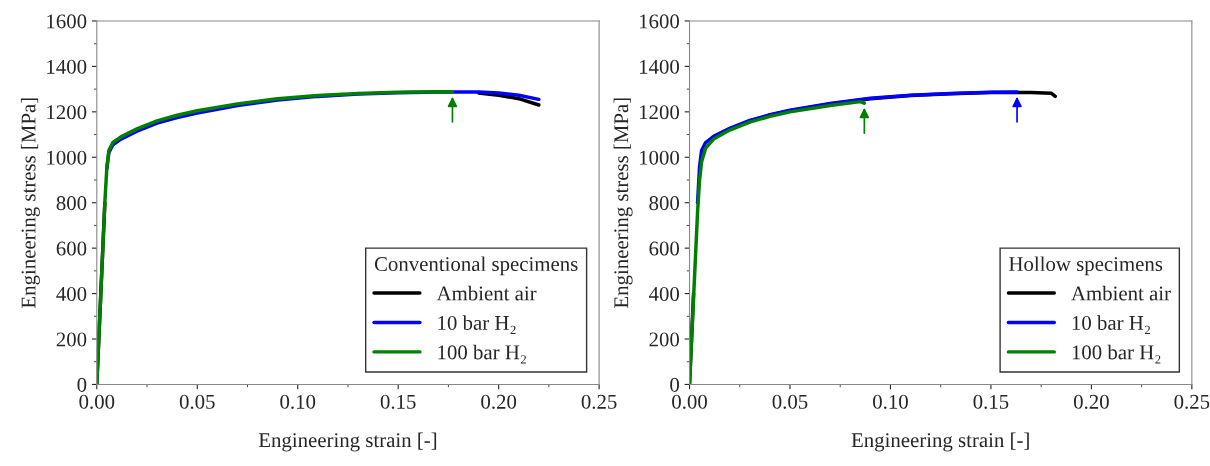 Image resolution: width=1210 pixels, height=466 pixels. What do you see at coordinates (476, 266) in the screenshot?
I see `legend-title: Conventional specimens` at bounding box center [476, 266].